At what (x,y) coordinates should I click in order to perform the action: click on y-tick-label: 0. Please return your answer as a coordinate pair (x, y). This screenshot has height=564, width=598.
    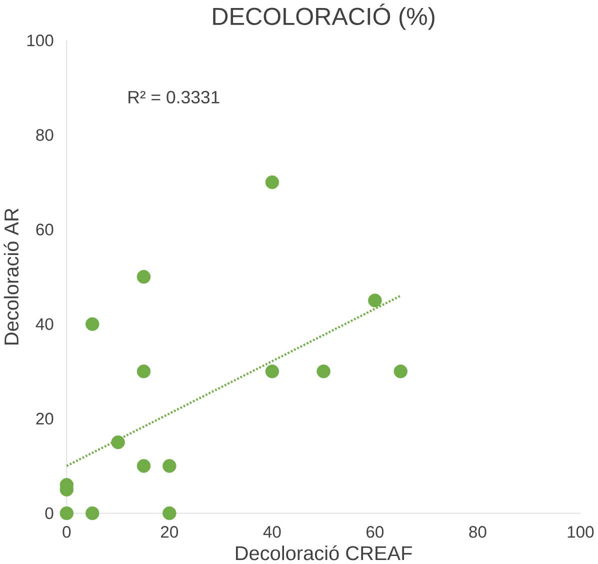
    Looking at the image, I should click on (49, 513).